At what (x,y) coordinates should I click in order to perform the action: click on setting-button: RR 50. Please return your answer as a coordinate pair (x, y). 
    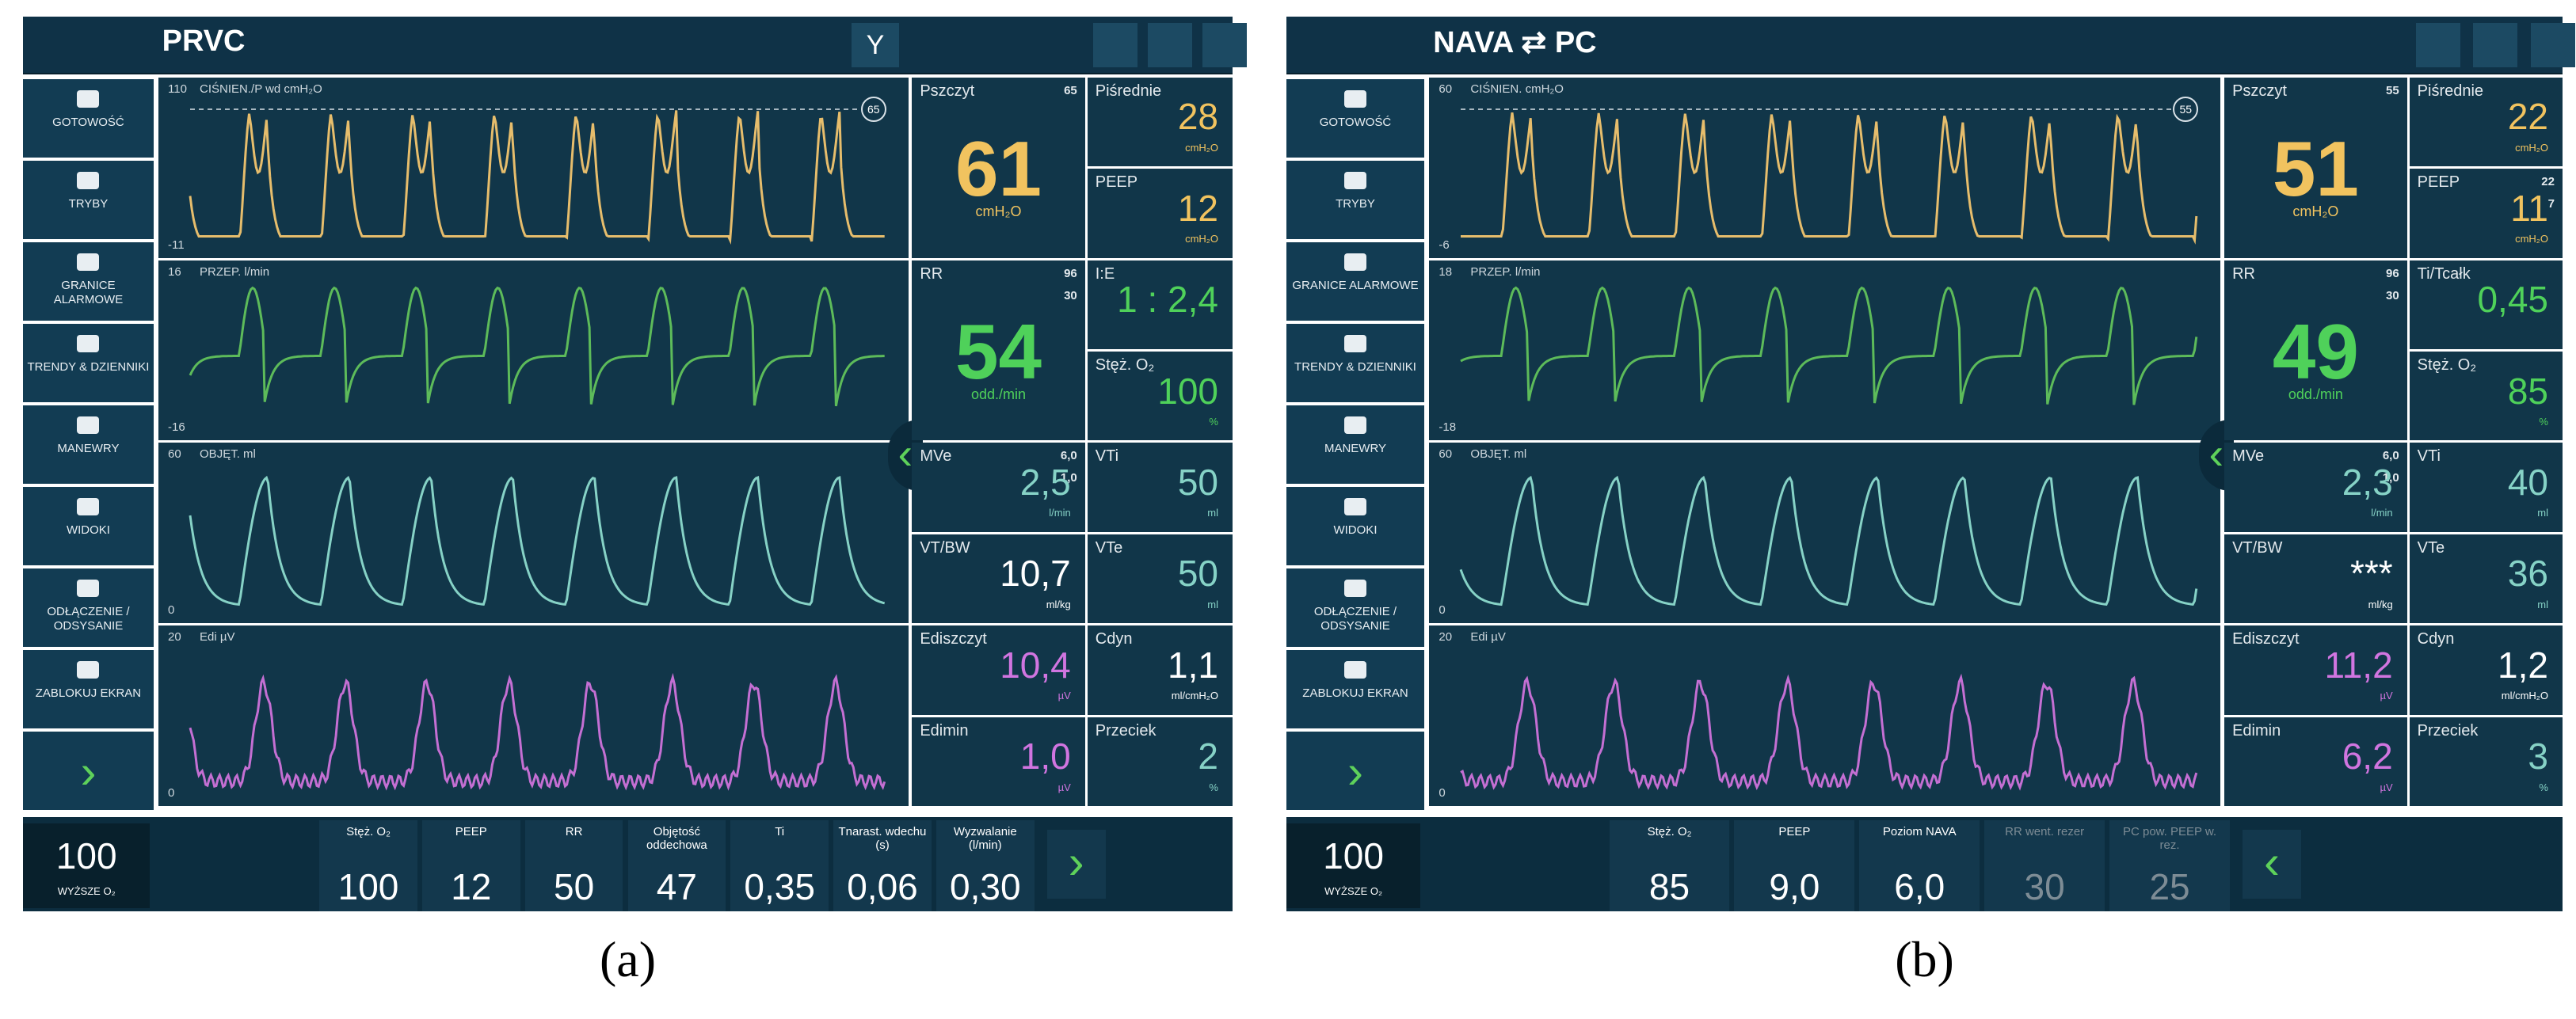
    Looking at the image, I should click on (573, 865).